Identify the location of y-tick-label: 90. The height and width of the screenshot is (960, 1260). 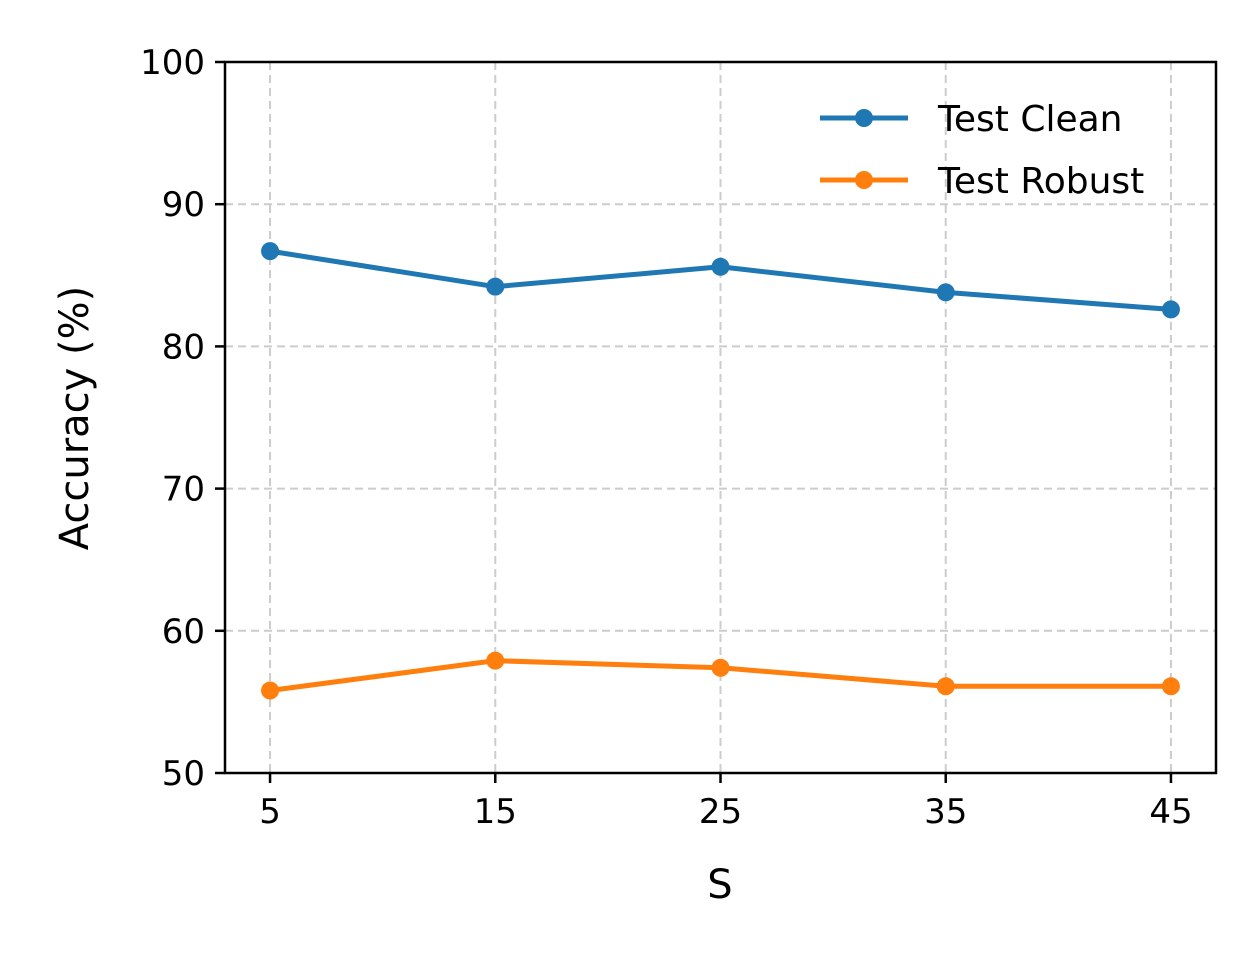
(183, 205).